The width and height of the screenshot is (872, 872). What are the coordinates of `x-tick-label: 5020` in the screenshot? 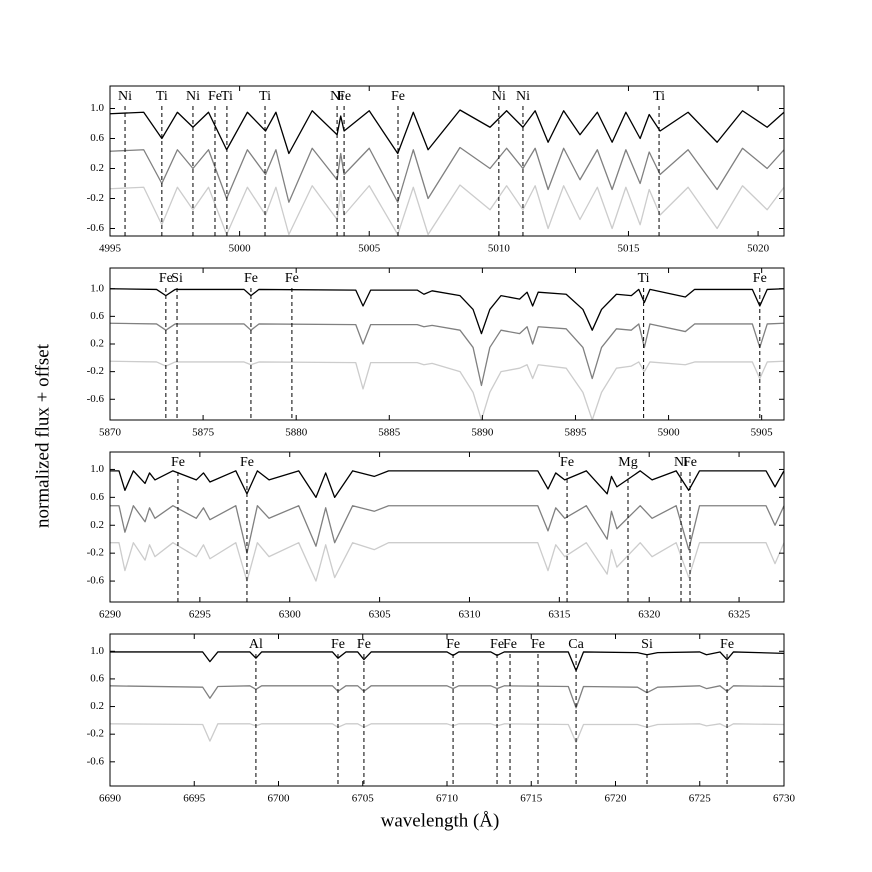 It's located at (758, 249).